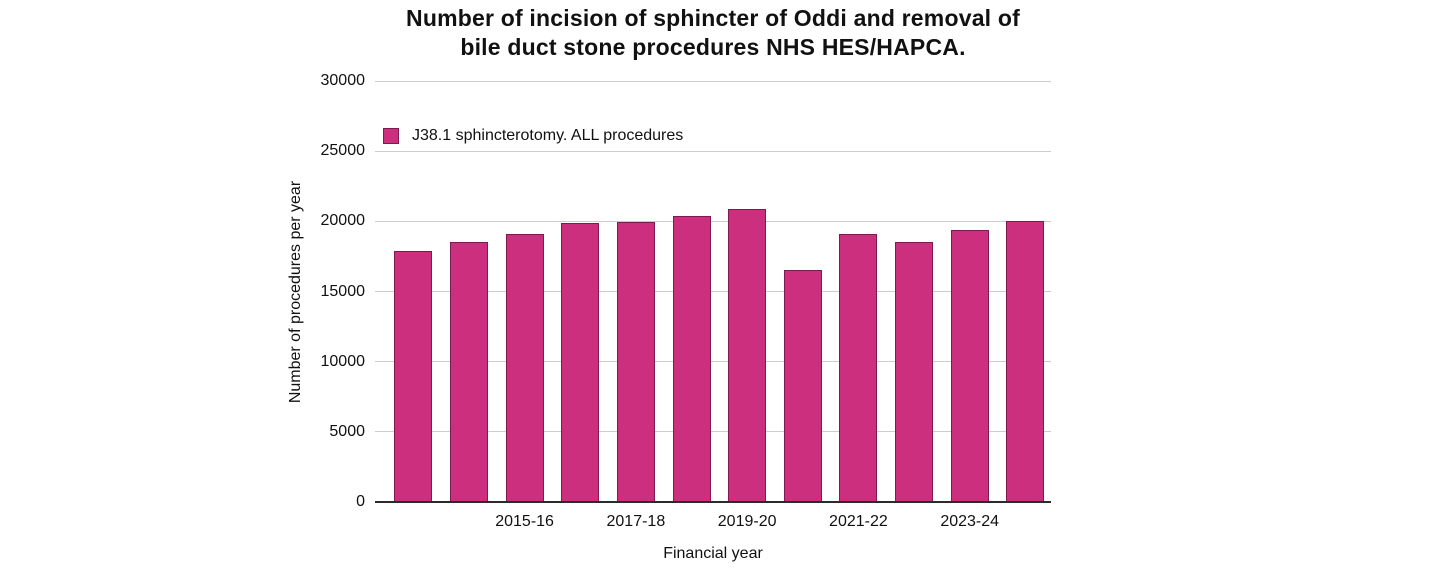 This screenshot has height=568, width=1456. I want to click on x-tick-2017-18: 2017-18, so click(636, 521).